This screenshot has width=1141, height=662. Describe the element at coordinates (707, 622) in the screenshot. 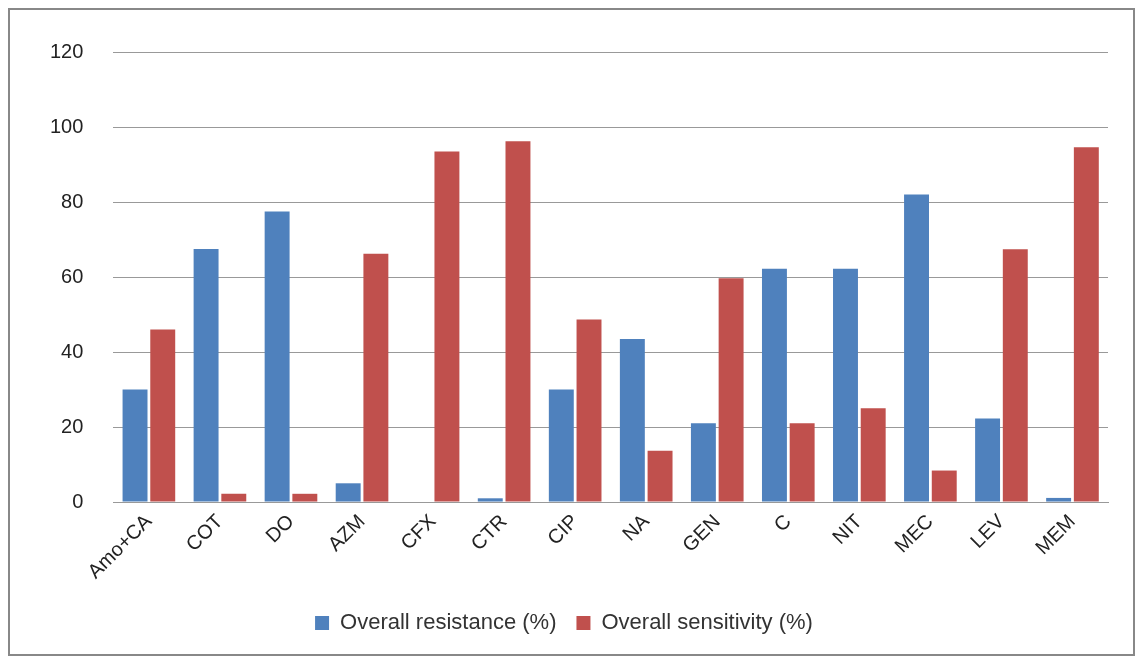

I see `legend-label: Overall sensitivity (%)` at that location.